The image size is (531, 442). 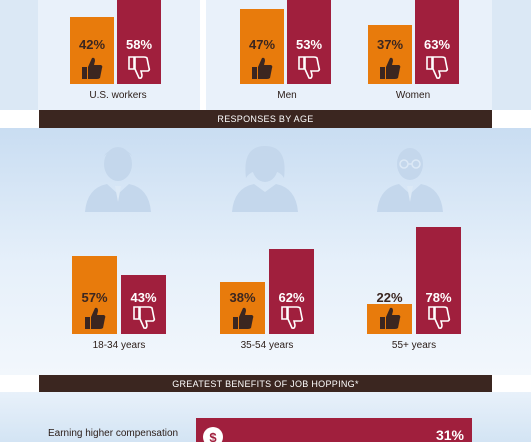 What do you see at coordinates (389, 297) in the screenshot?
I see `value-label: 22%` at bounding box center [389, 297].